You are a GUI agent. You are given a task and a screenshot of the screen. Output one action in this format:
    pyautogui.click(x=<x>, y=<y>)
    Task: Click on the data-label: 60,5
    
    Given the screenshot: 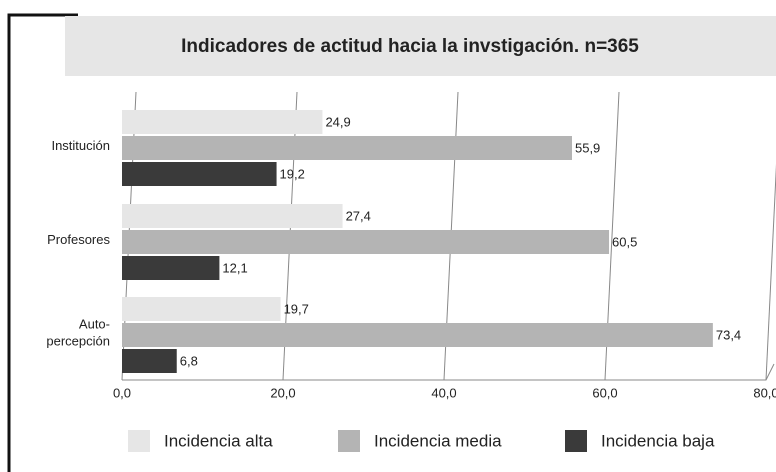 What is the action you would take?
    pyautogui.click(x=624, y=241)
    